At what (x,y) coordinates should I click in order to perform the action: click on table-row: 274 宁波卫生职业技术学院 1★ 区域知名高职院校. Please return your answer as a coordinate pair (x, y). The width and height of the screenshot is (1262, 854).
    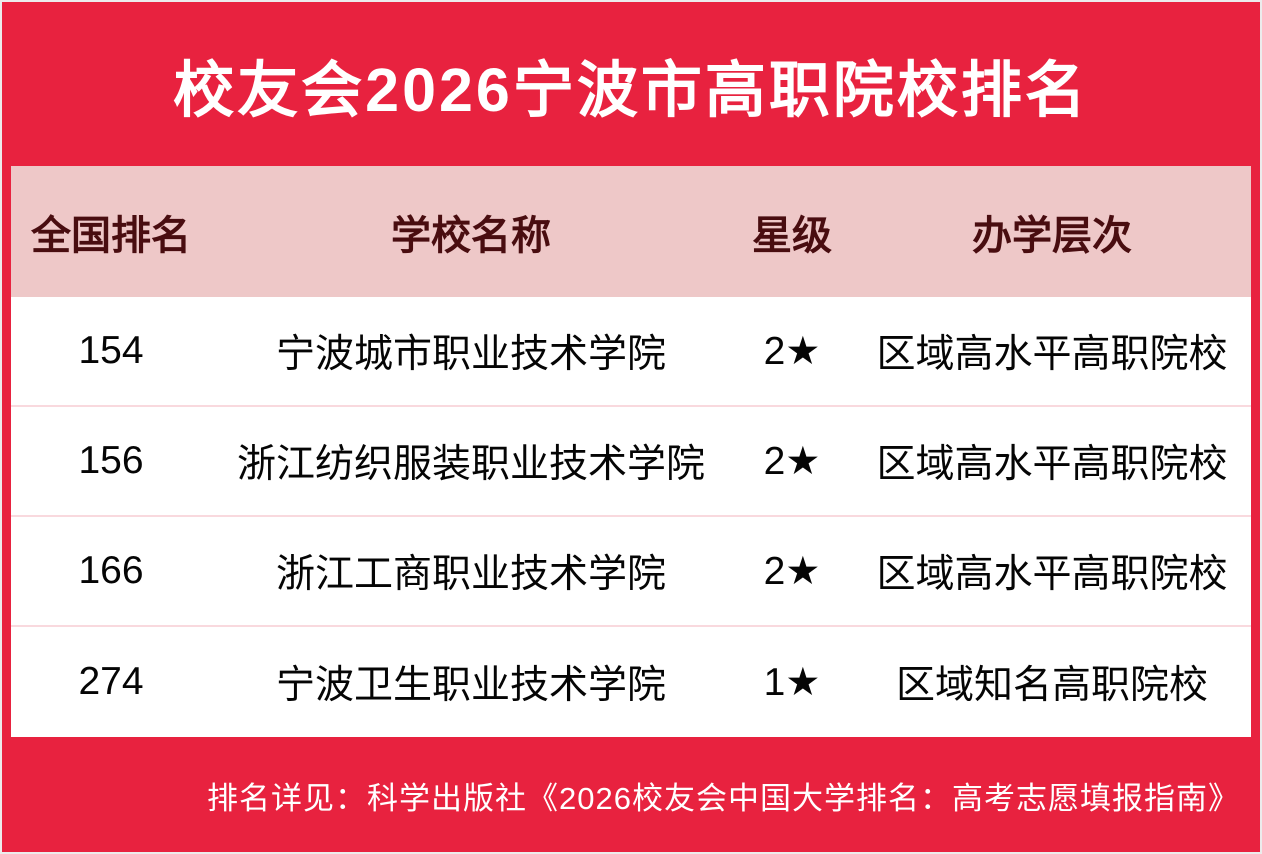
    Looking at the image, I should click on (631, 682).